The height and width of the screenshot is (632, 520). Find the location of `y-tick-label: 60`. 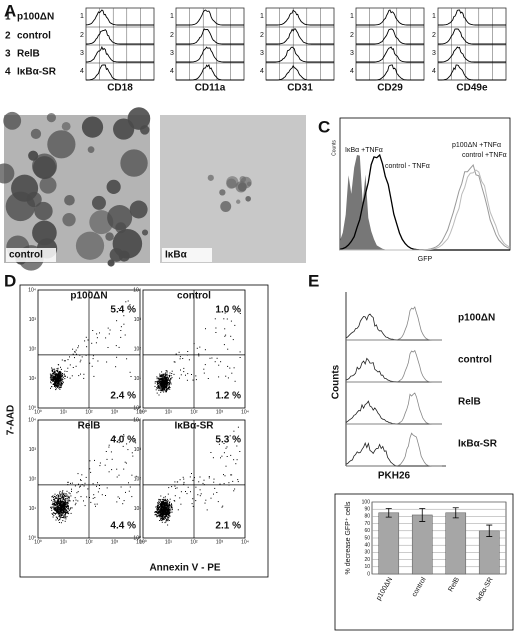

y-tick-label: 60 is located at coordinates (367, 531).